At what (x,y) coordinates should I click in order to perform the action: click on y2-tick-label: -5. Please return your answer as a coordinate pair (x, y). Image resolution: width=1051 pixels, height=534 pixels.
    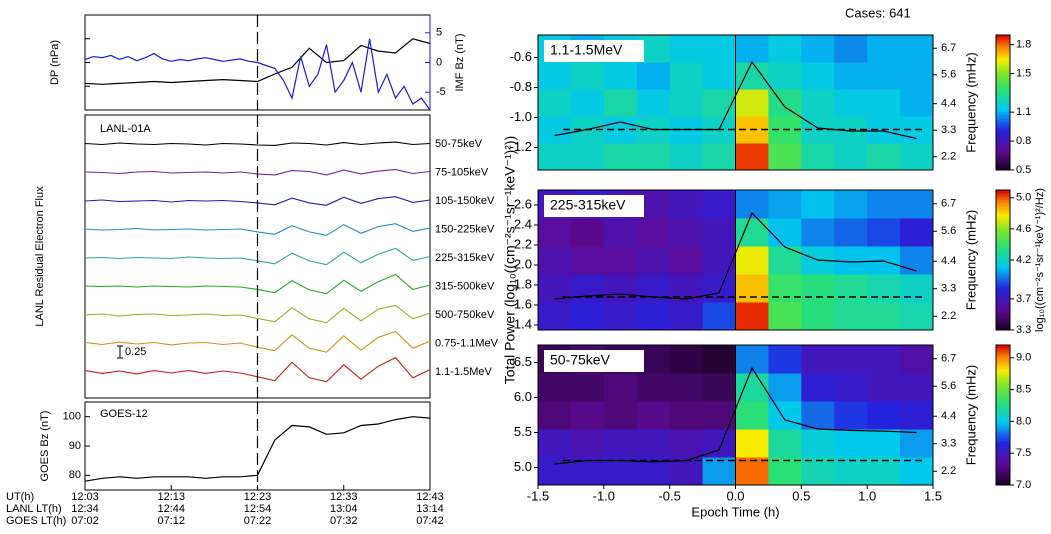
    Looking at the image, I should click on (441, 92).